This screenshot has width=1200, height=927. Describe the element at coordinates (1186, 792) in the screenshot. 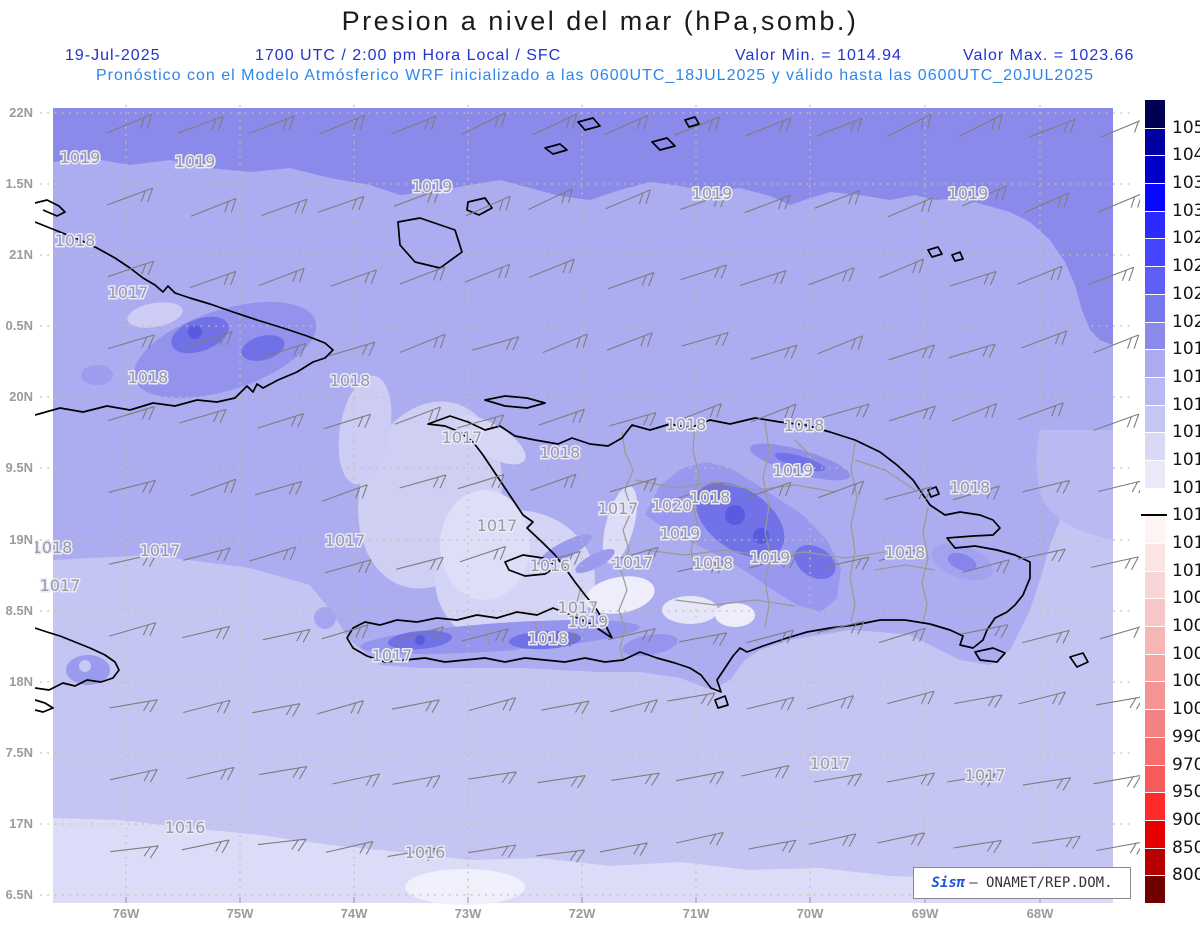

I see `colorbar-tick-label: 950` at that location.